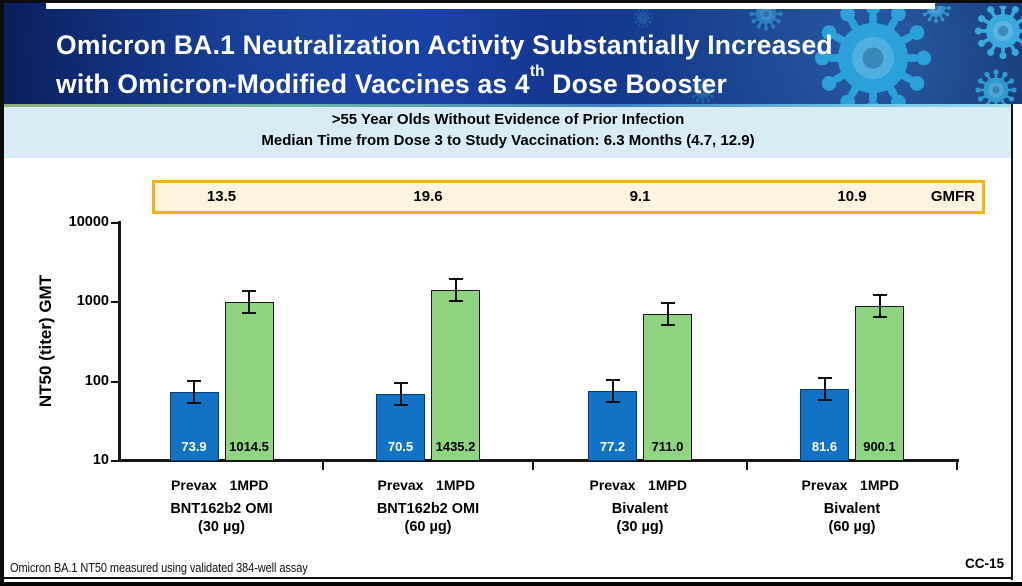  I want to click on bar-1mpd-group1, so click(249, 381).